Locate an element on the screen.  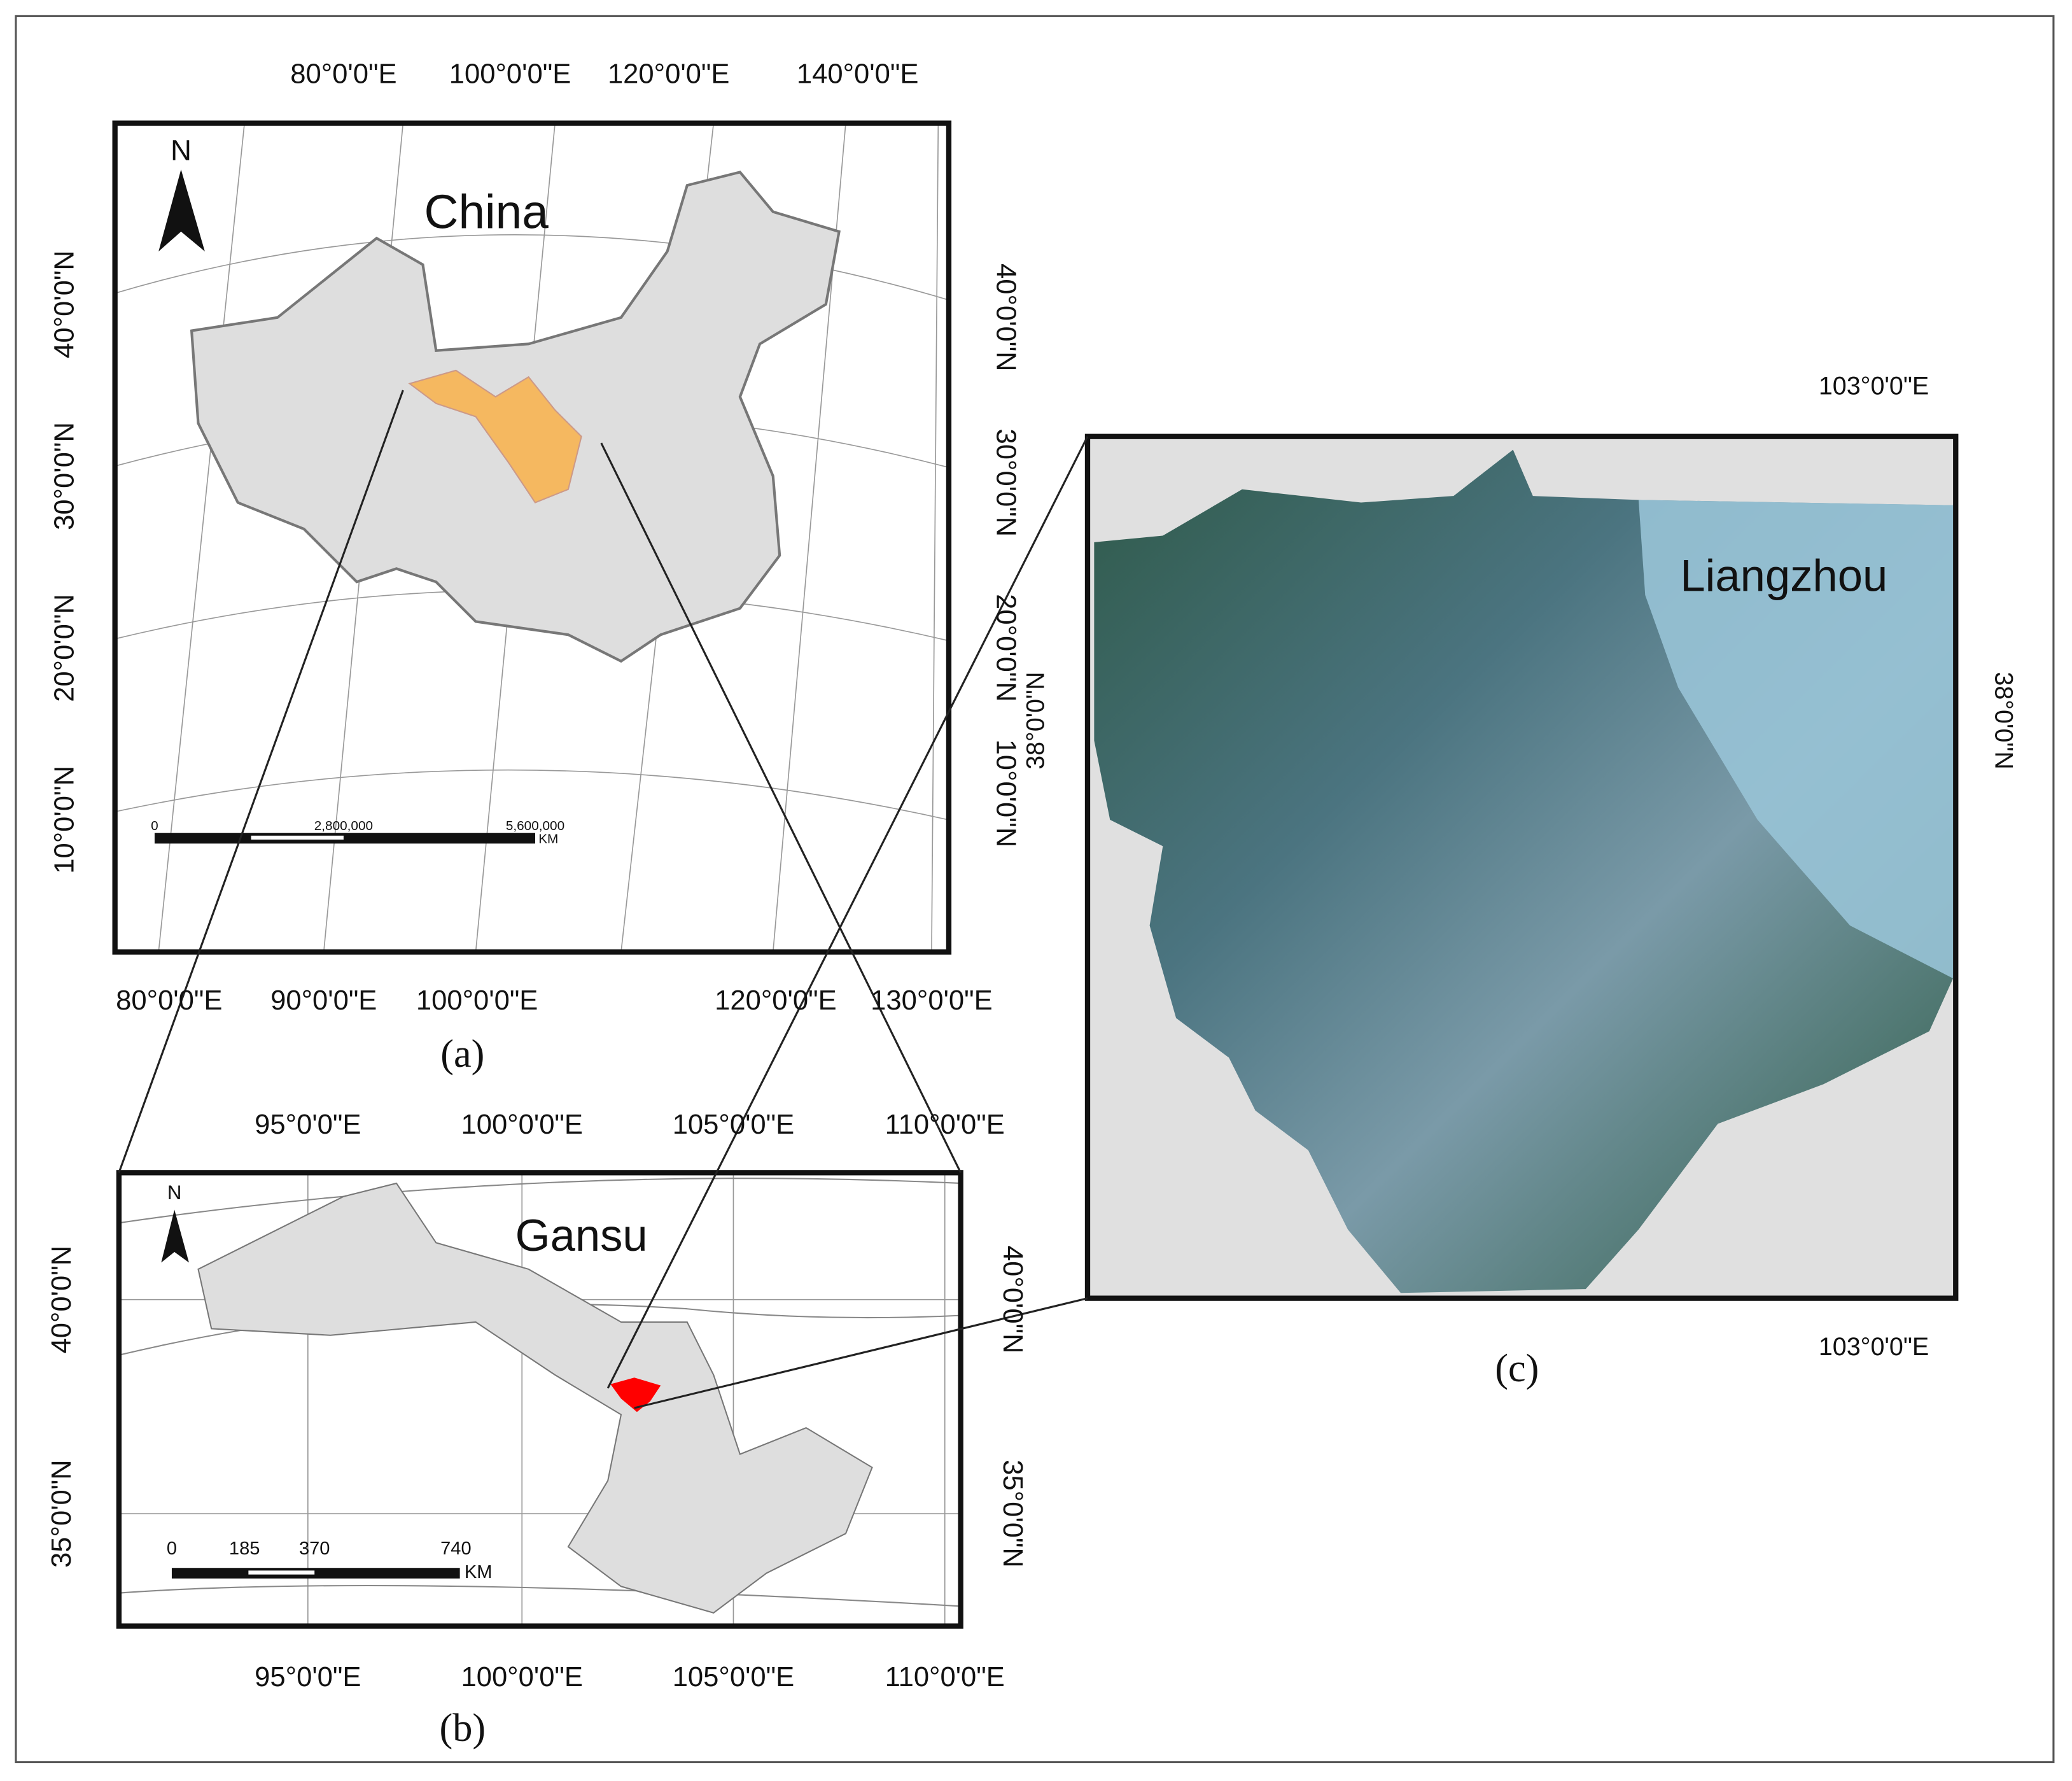
map-title: Liangzhou is located at coordinates (1783, 576).